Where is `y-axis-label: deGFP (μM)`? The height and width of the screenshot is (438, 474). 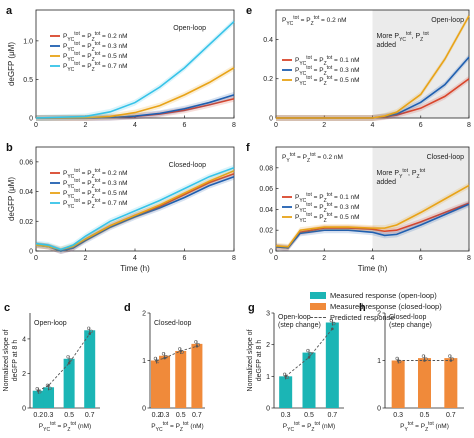
y-axis-label: deGFP (μM) is located at coordinates (11, 64).